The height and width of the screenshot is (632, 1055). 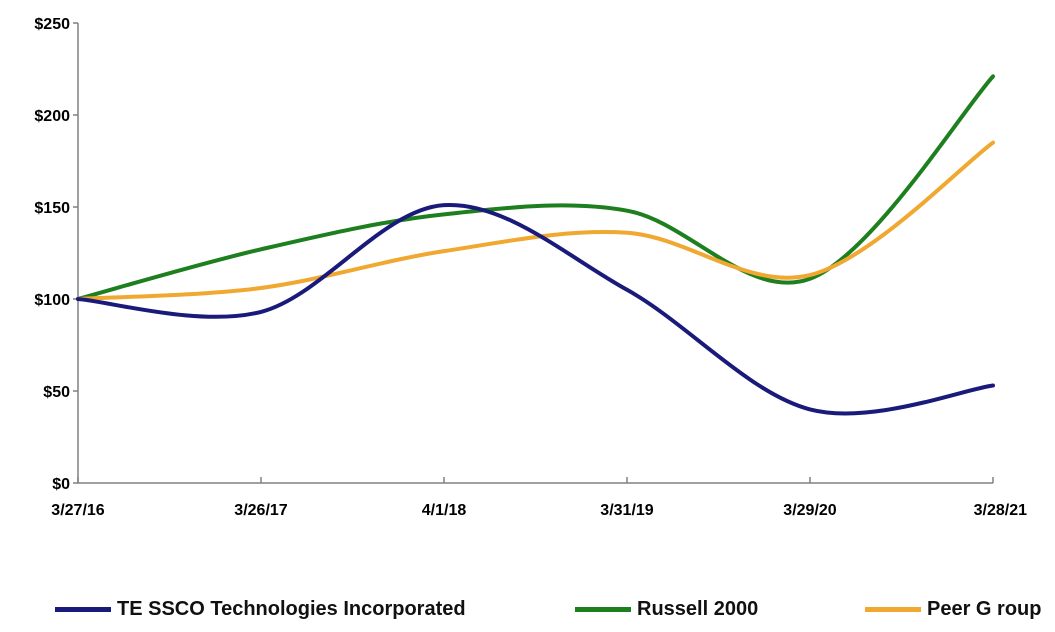 What do you see at coordinates (61, 484) in the screenshot?
I see `y-tick-label: $0` at bounding box center [61, 484].